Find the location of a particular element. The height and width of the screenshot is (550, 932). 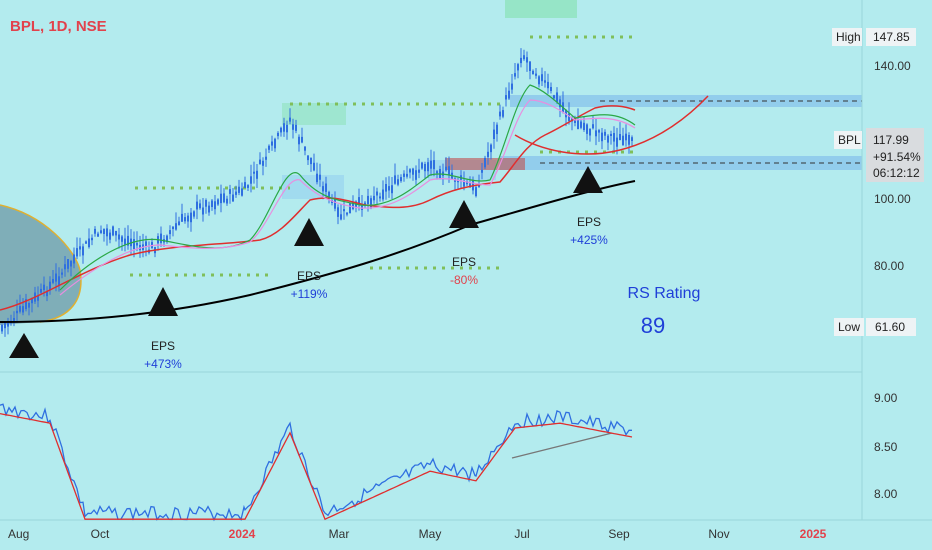

eps-title-3: EPS is located at coordinates (464, 262).